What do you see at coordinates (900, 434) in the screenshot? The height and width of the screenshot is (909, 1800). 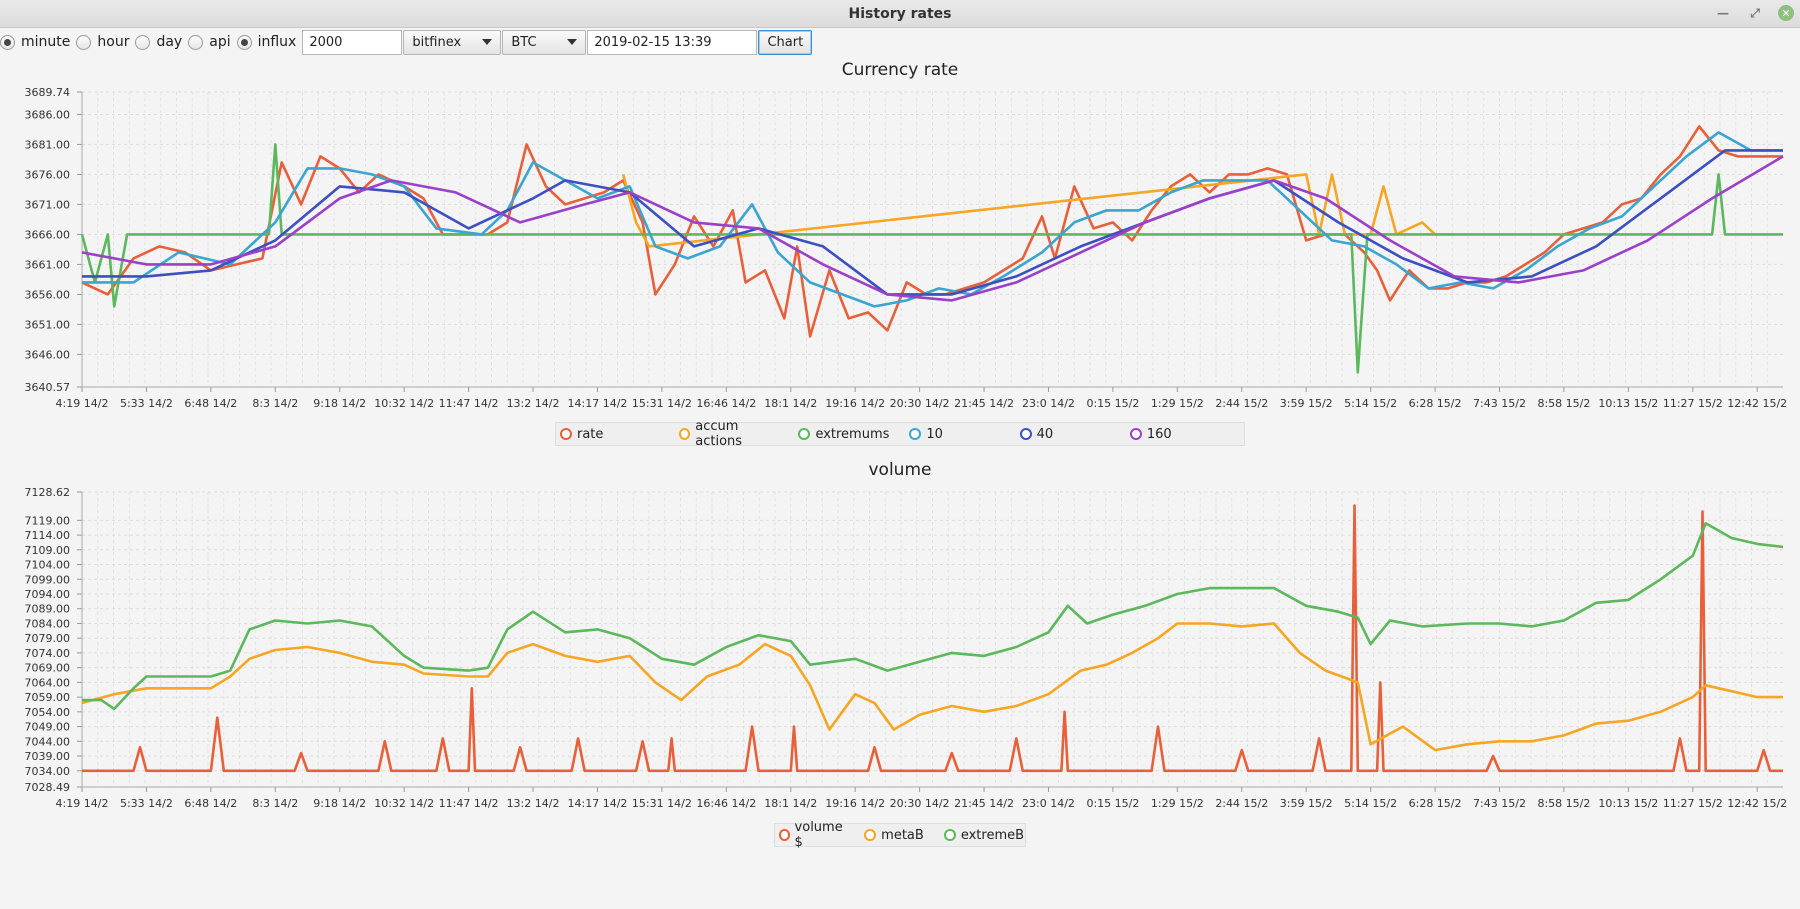 I see `rate-chart-legend: rate accum actions extremums 10 40 160` at bounding box center [900, 434].